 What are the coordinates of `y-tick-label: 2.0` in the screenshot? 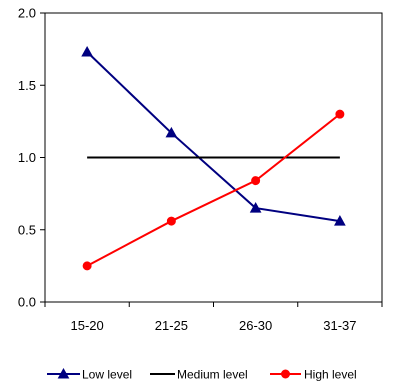 It's located at (27, 13).